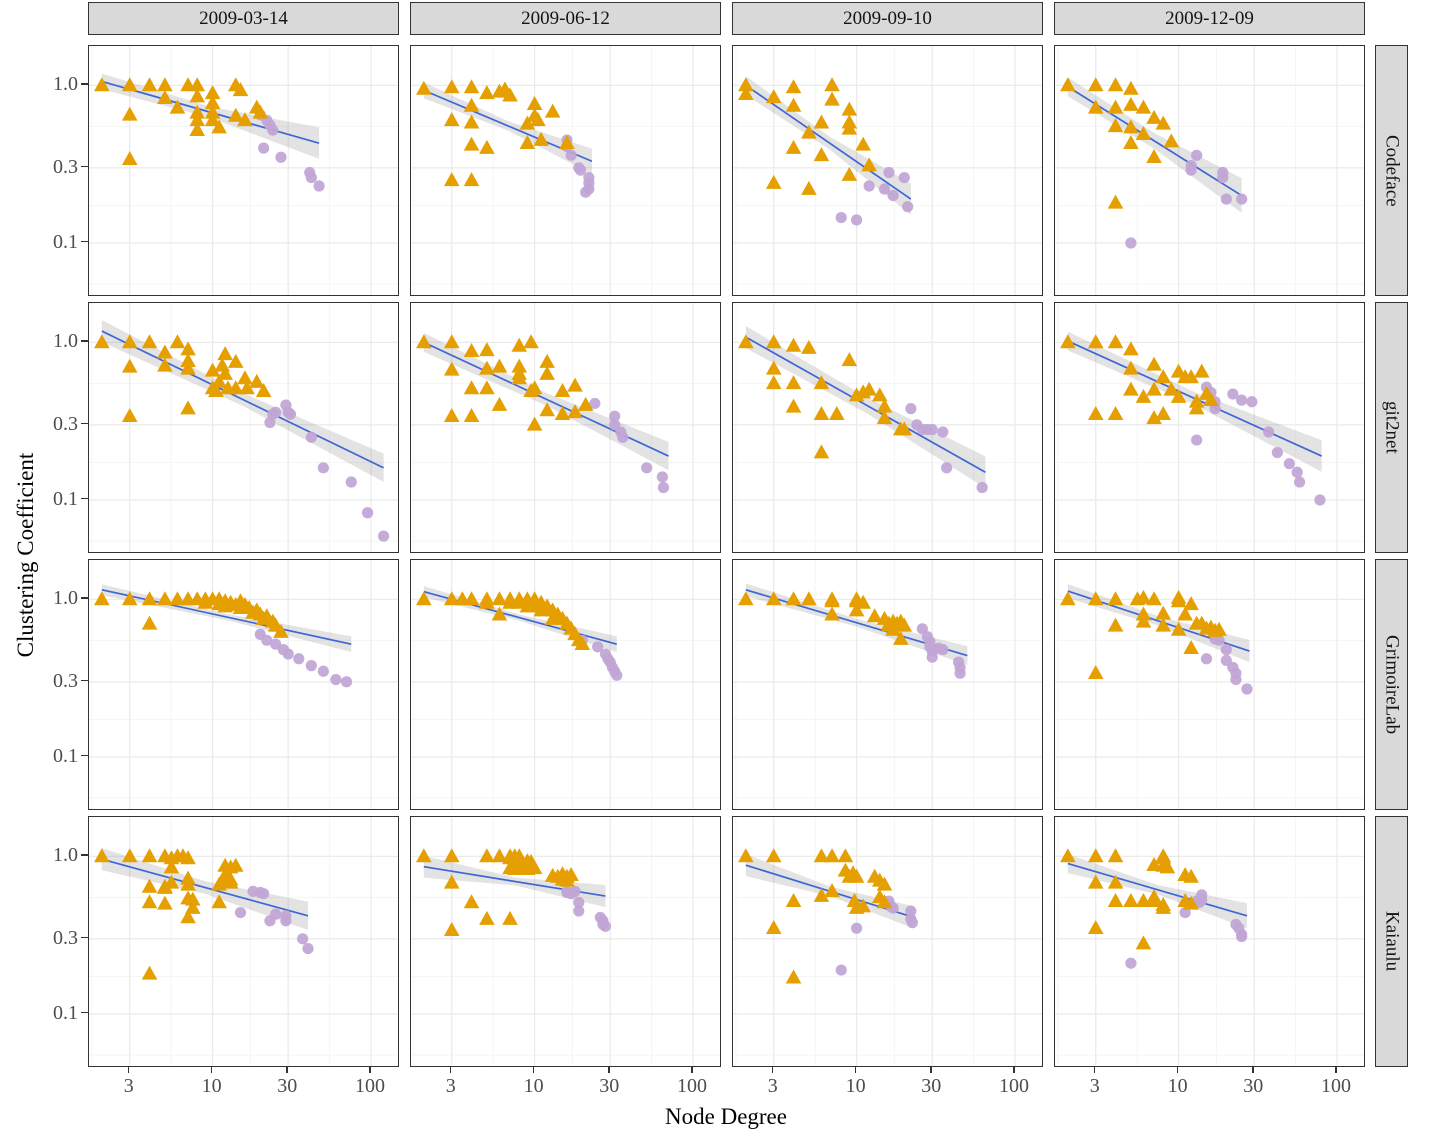  What do you see at coordinates (243, 18) in the screenshot?
I see `facet-column-strip-2009-03-14: 2009-03-14` at bounding box center [243, 18].